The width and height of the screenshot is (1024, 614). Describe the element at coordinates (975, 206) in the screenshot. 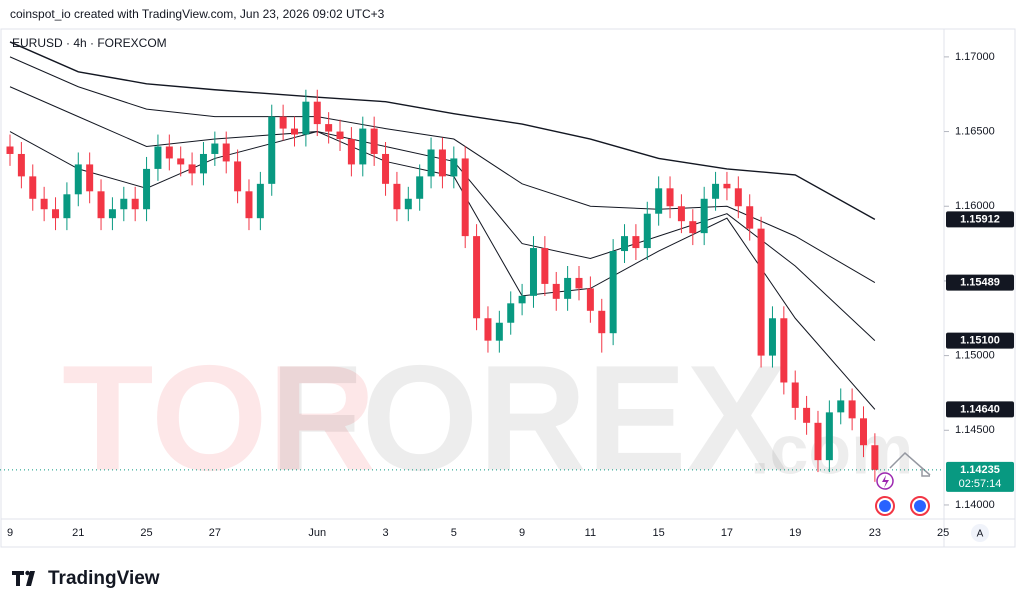

I see `y-tick-label: 1.16000` at that location.